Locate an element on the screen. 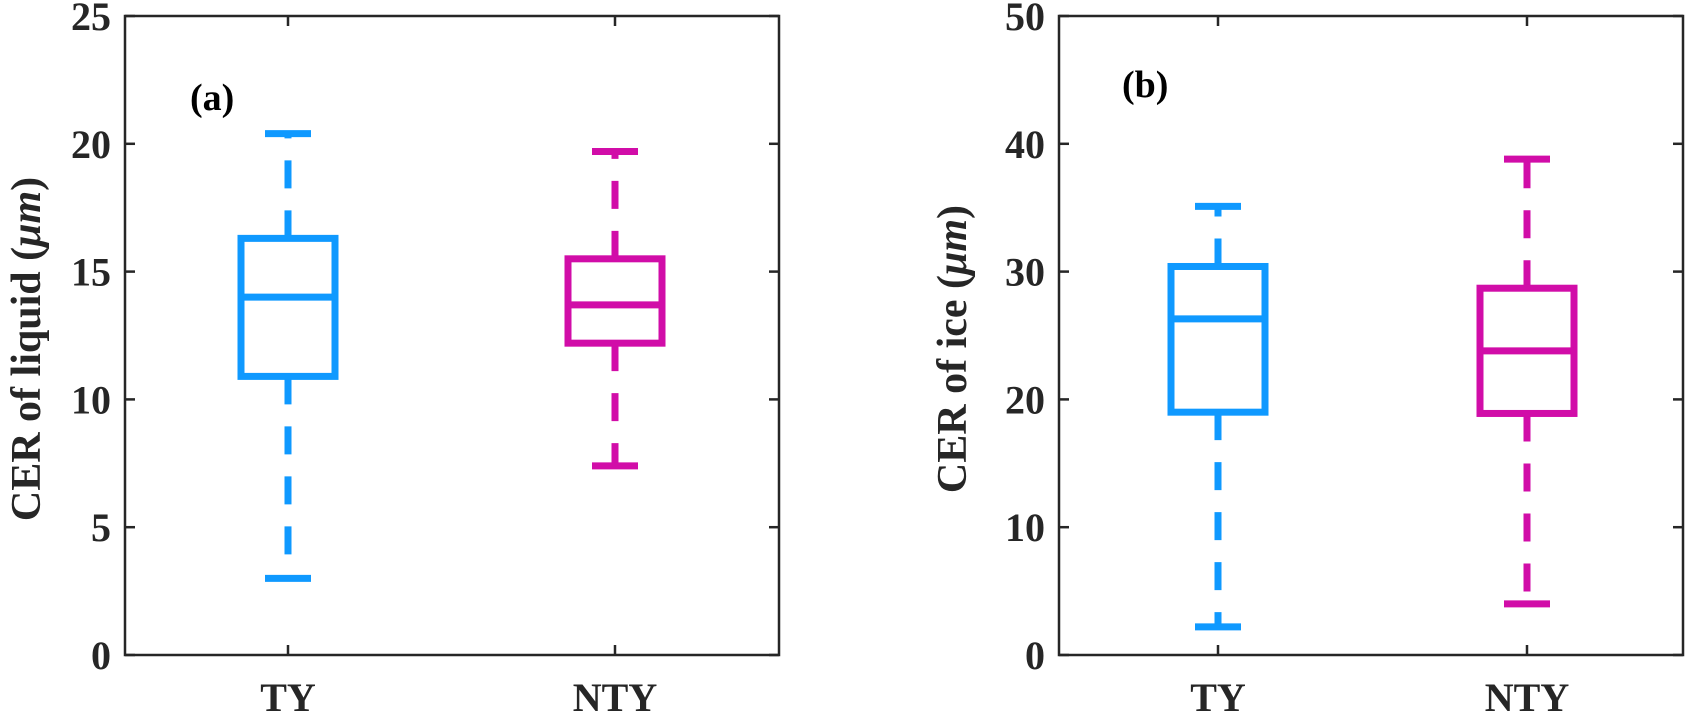 This screenshot has width=1685, height=721. y-axis-label-text: CER of liquid ( is located at coordinates (27, 384).